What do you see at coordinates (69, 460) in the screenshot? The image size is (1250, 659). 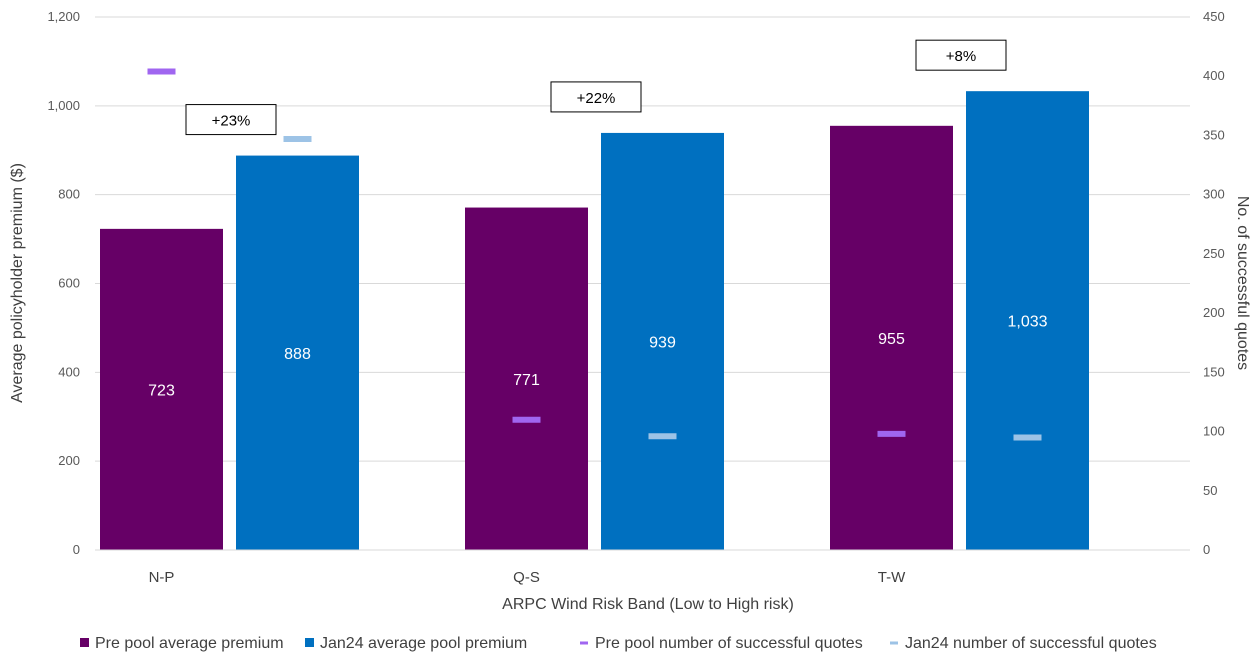 I see `y-tick-label: 200` at bounding box center [69, 460].